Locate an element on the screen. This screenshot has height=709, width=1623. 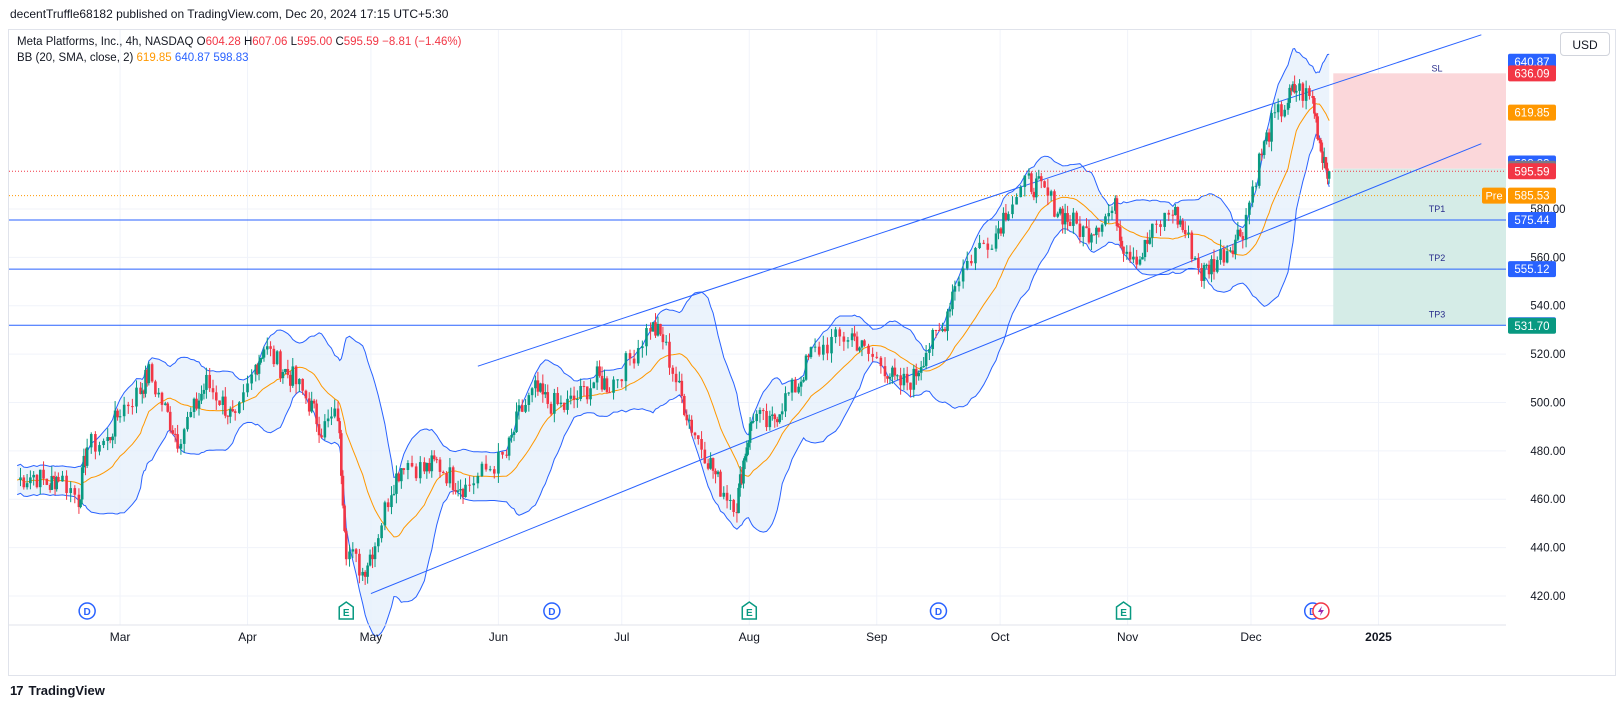
y-tick-label: 520.00 is located at coordinates (1547, 355).